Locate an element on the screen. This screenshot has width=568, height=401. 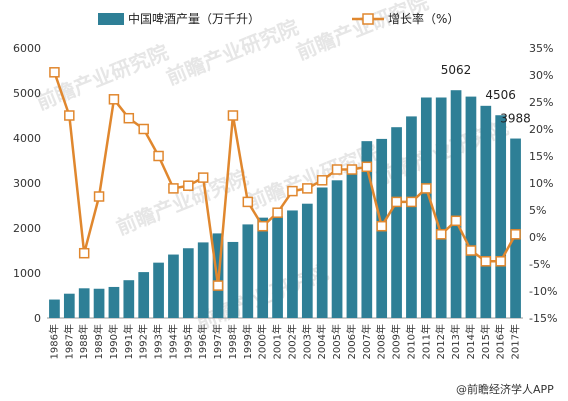
x-tick-label: 1999年 is located at coordinates (247, 341).